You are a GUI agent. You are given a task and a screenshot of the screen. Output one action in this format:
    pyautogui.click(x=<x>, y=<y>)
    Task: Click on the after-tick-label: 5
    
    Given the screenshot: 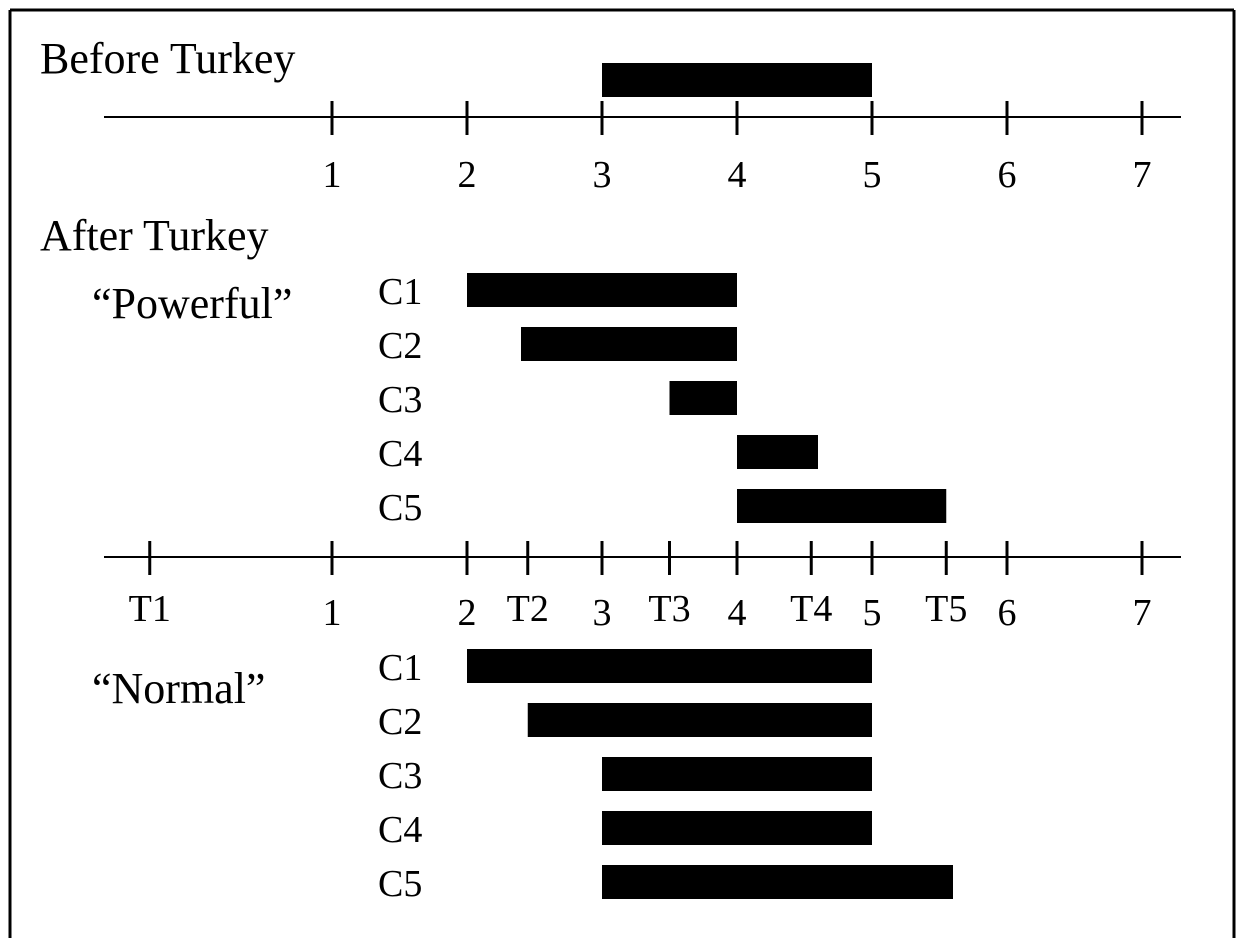 What is the action you would take?
    pyautogui.click(x=872, y=613)
    